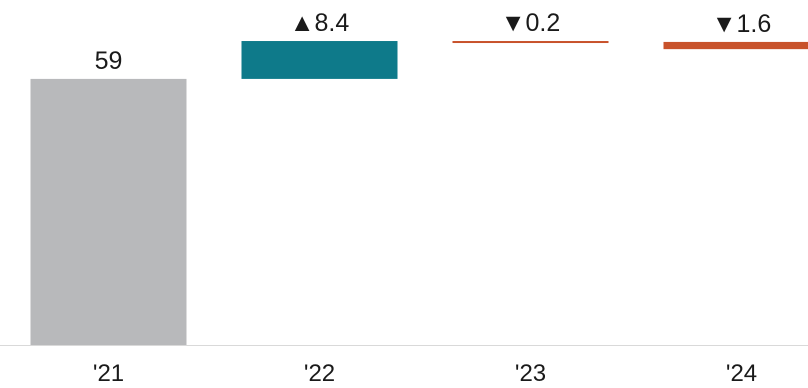 This screenshot has height=388, width=808. Describe the element at coordinates (741, 373) in the screenshot. I see `x-tick-label-4: '24` at that location.